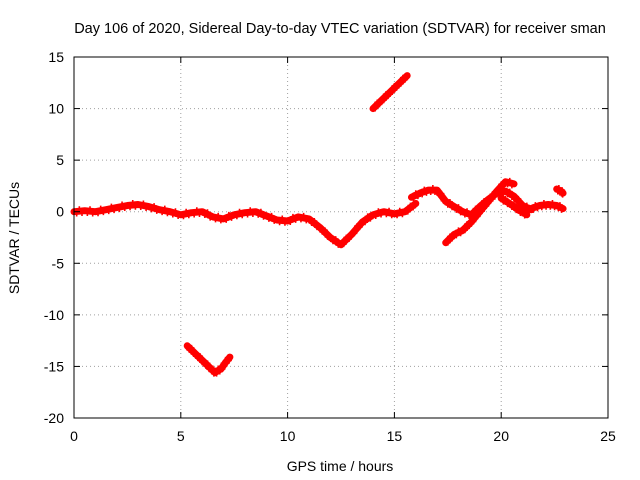  I want to click on y-axis-title: SDTVAR / TECUs, so click(14, 238).